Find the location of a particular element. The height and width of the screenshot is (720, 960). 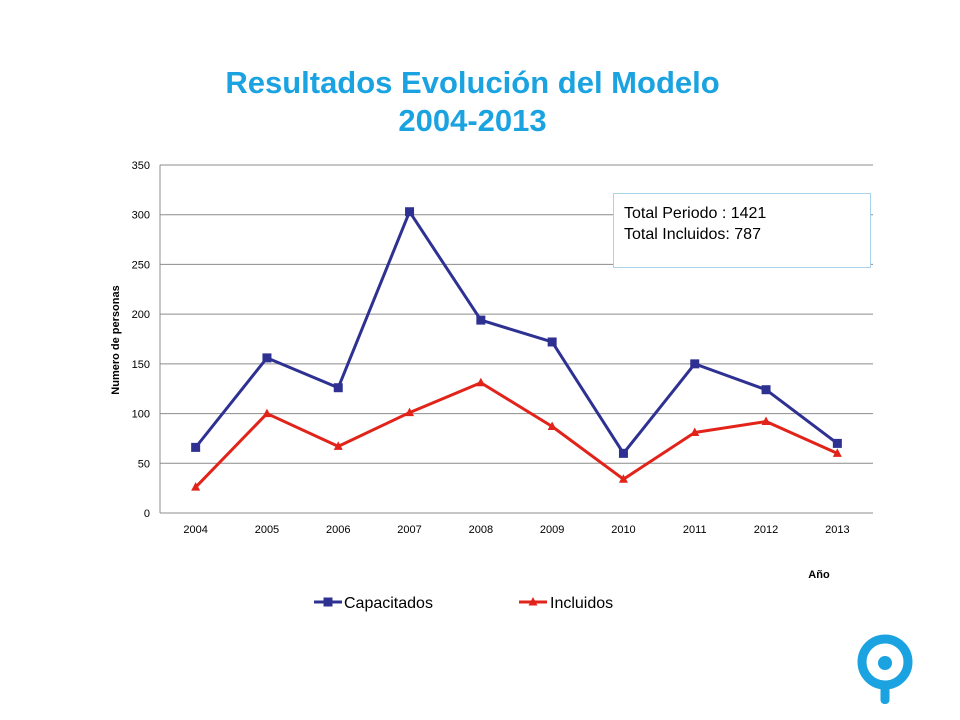

y-tick-label-250: 250 is located at coordinates (141, 265).